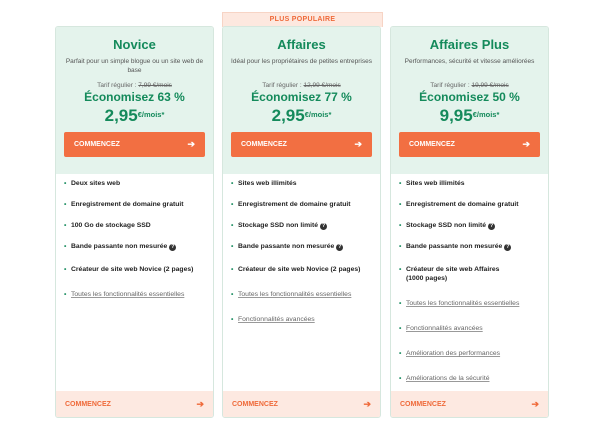 The image size is (609, 432). I want to click on savings-label: Économisez 50 %, so click(469, 97).